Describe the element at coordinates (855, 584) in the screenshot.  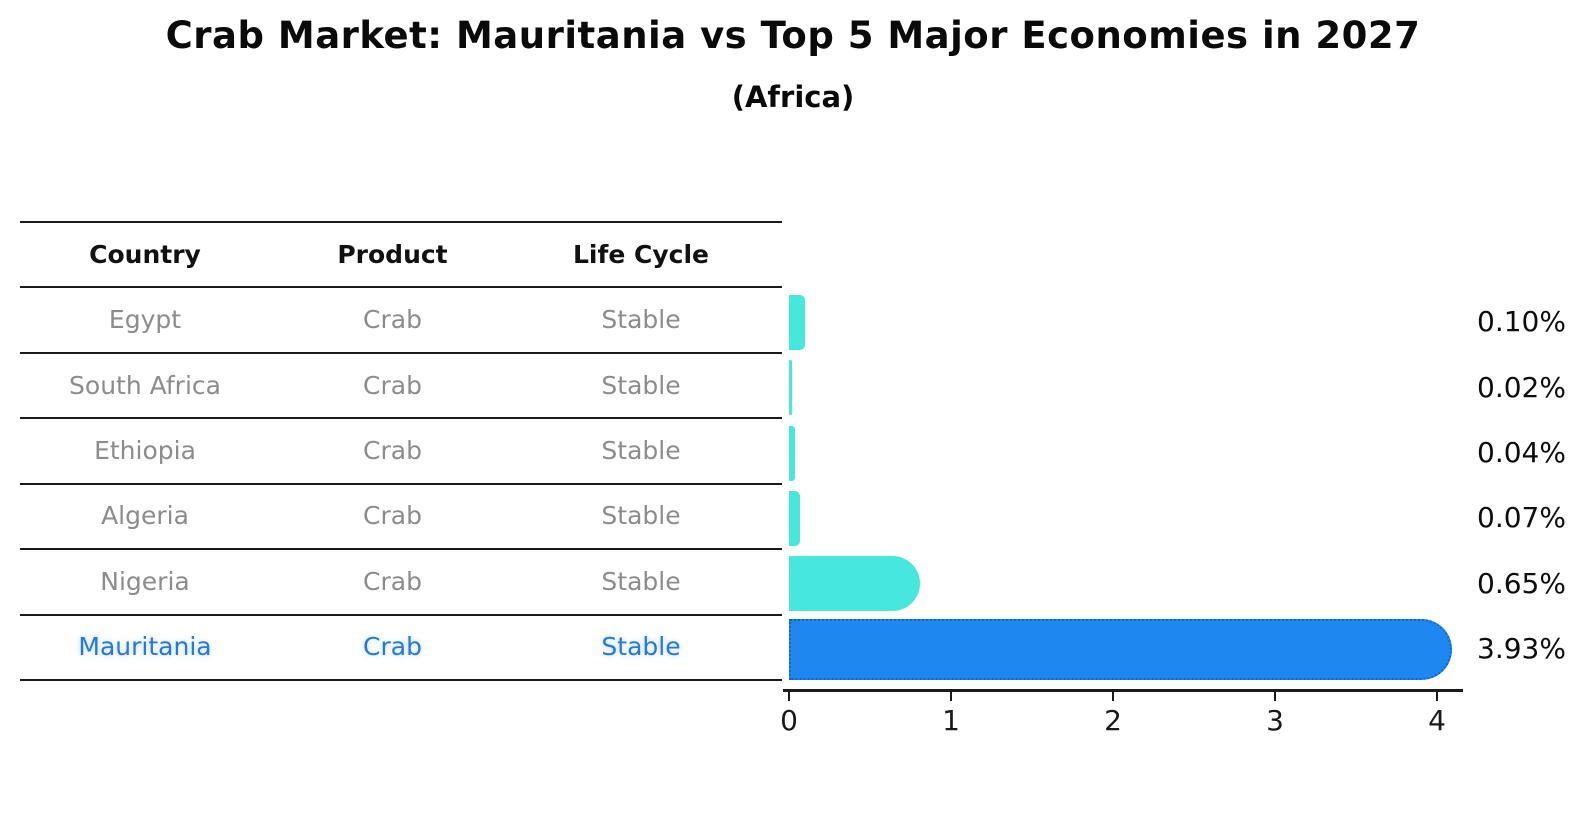
I see `bar-nigeria` at that location.